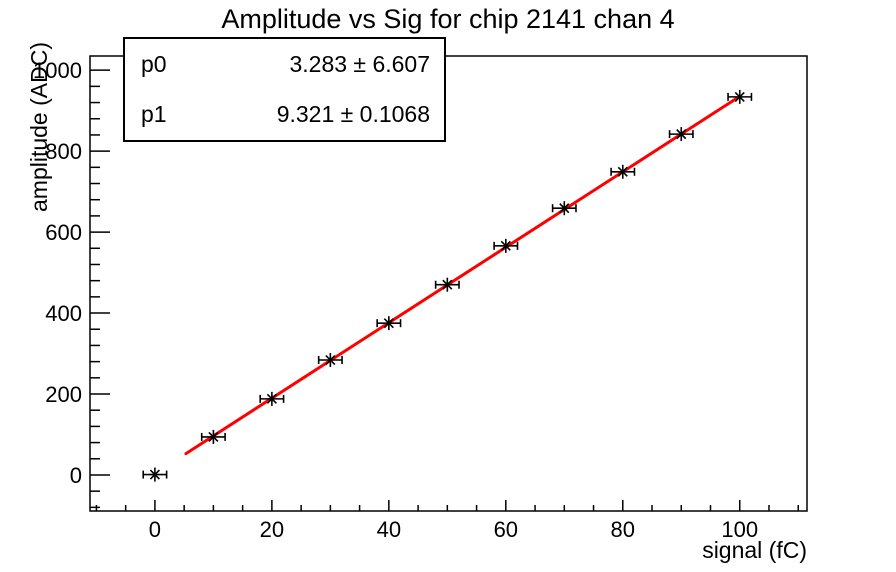  I want to click on stats-param-name: p1, so click(154, 114).